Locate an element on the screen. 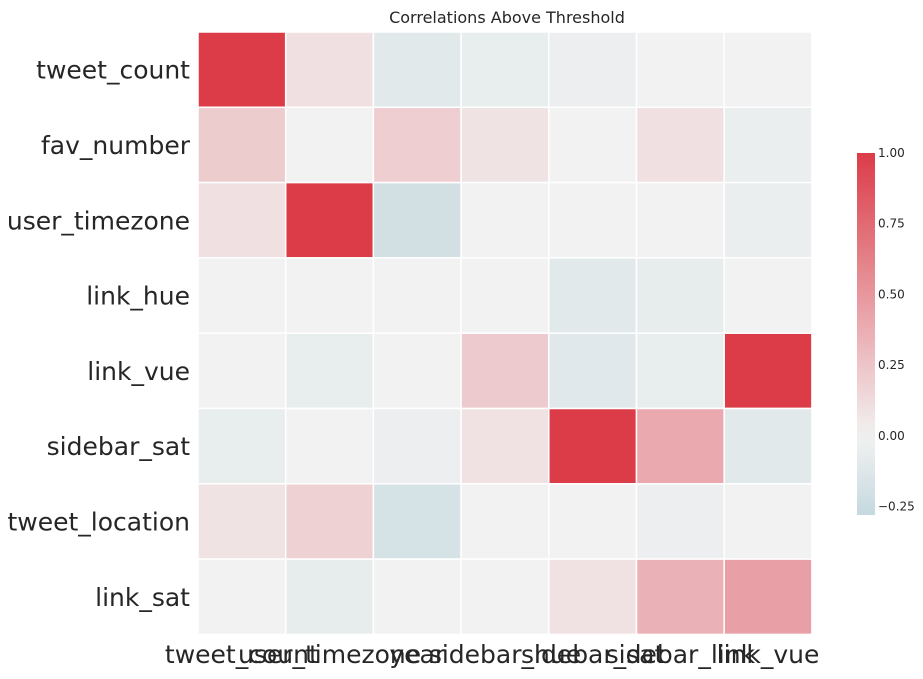  row-label: link_hue is located at coordinates (138, 296).